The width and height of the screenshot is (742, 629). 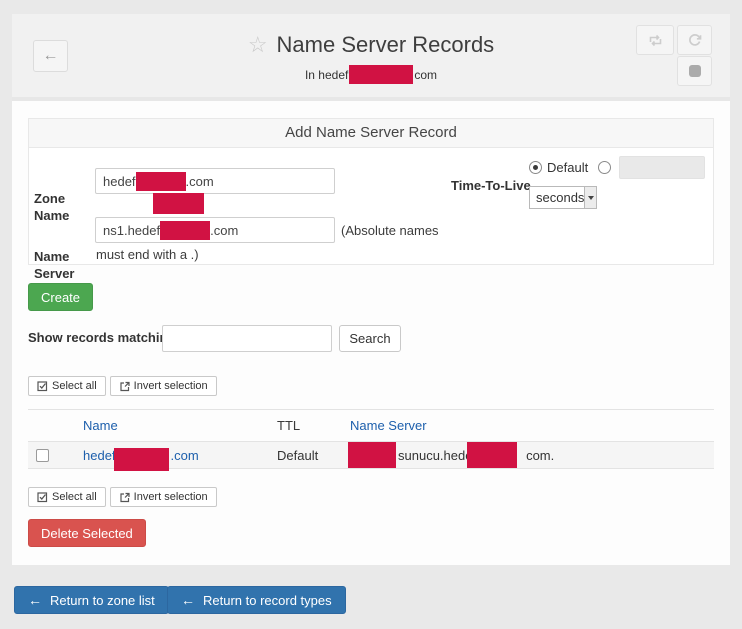 I want to click on record-name-link: hedef .com, so click(x=180, y=455).